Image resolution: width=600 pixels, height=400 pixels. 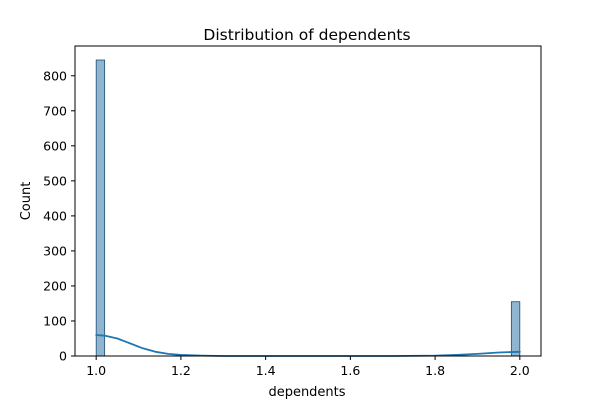 I want to click on y-tick-label-4: 400, so click(x=55, y=215).